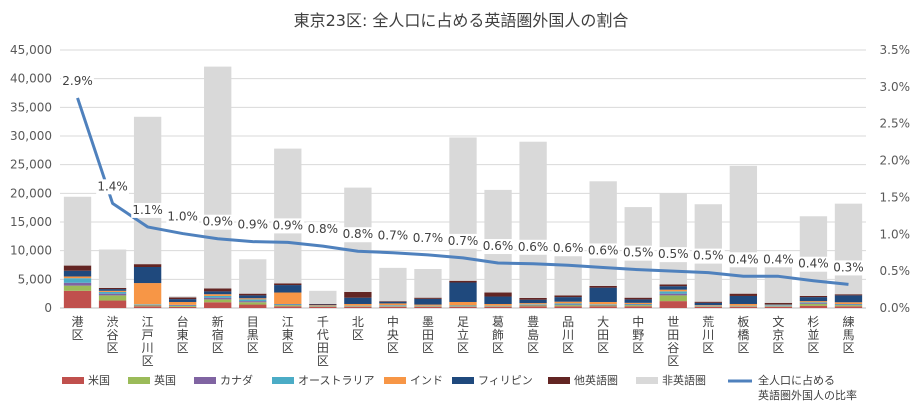 Image resolution: width=923 pixels, height=418 pixels. I want to click on category-label: 板橋区, so click(743, 335).